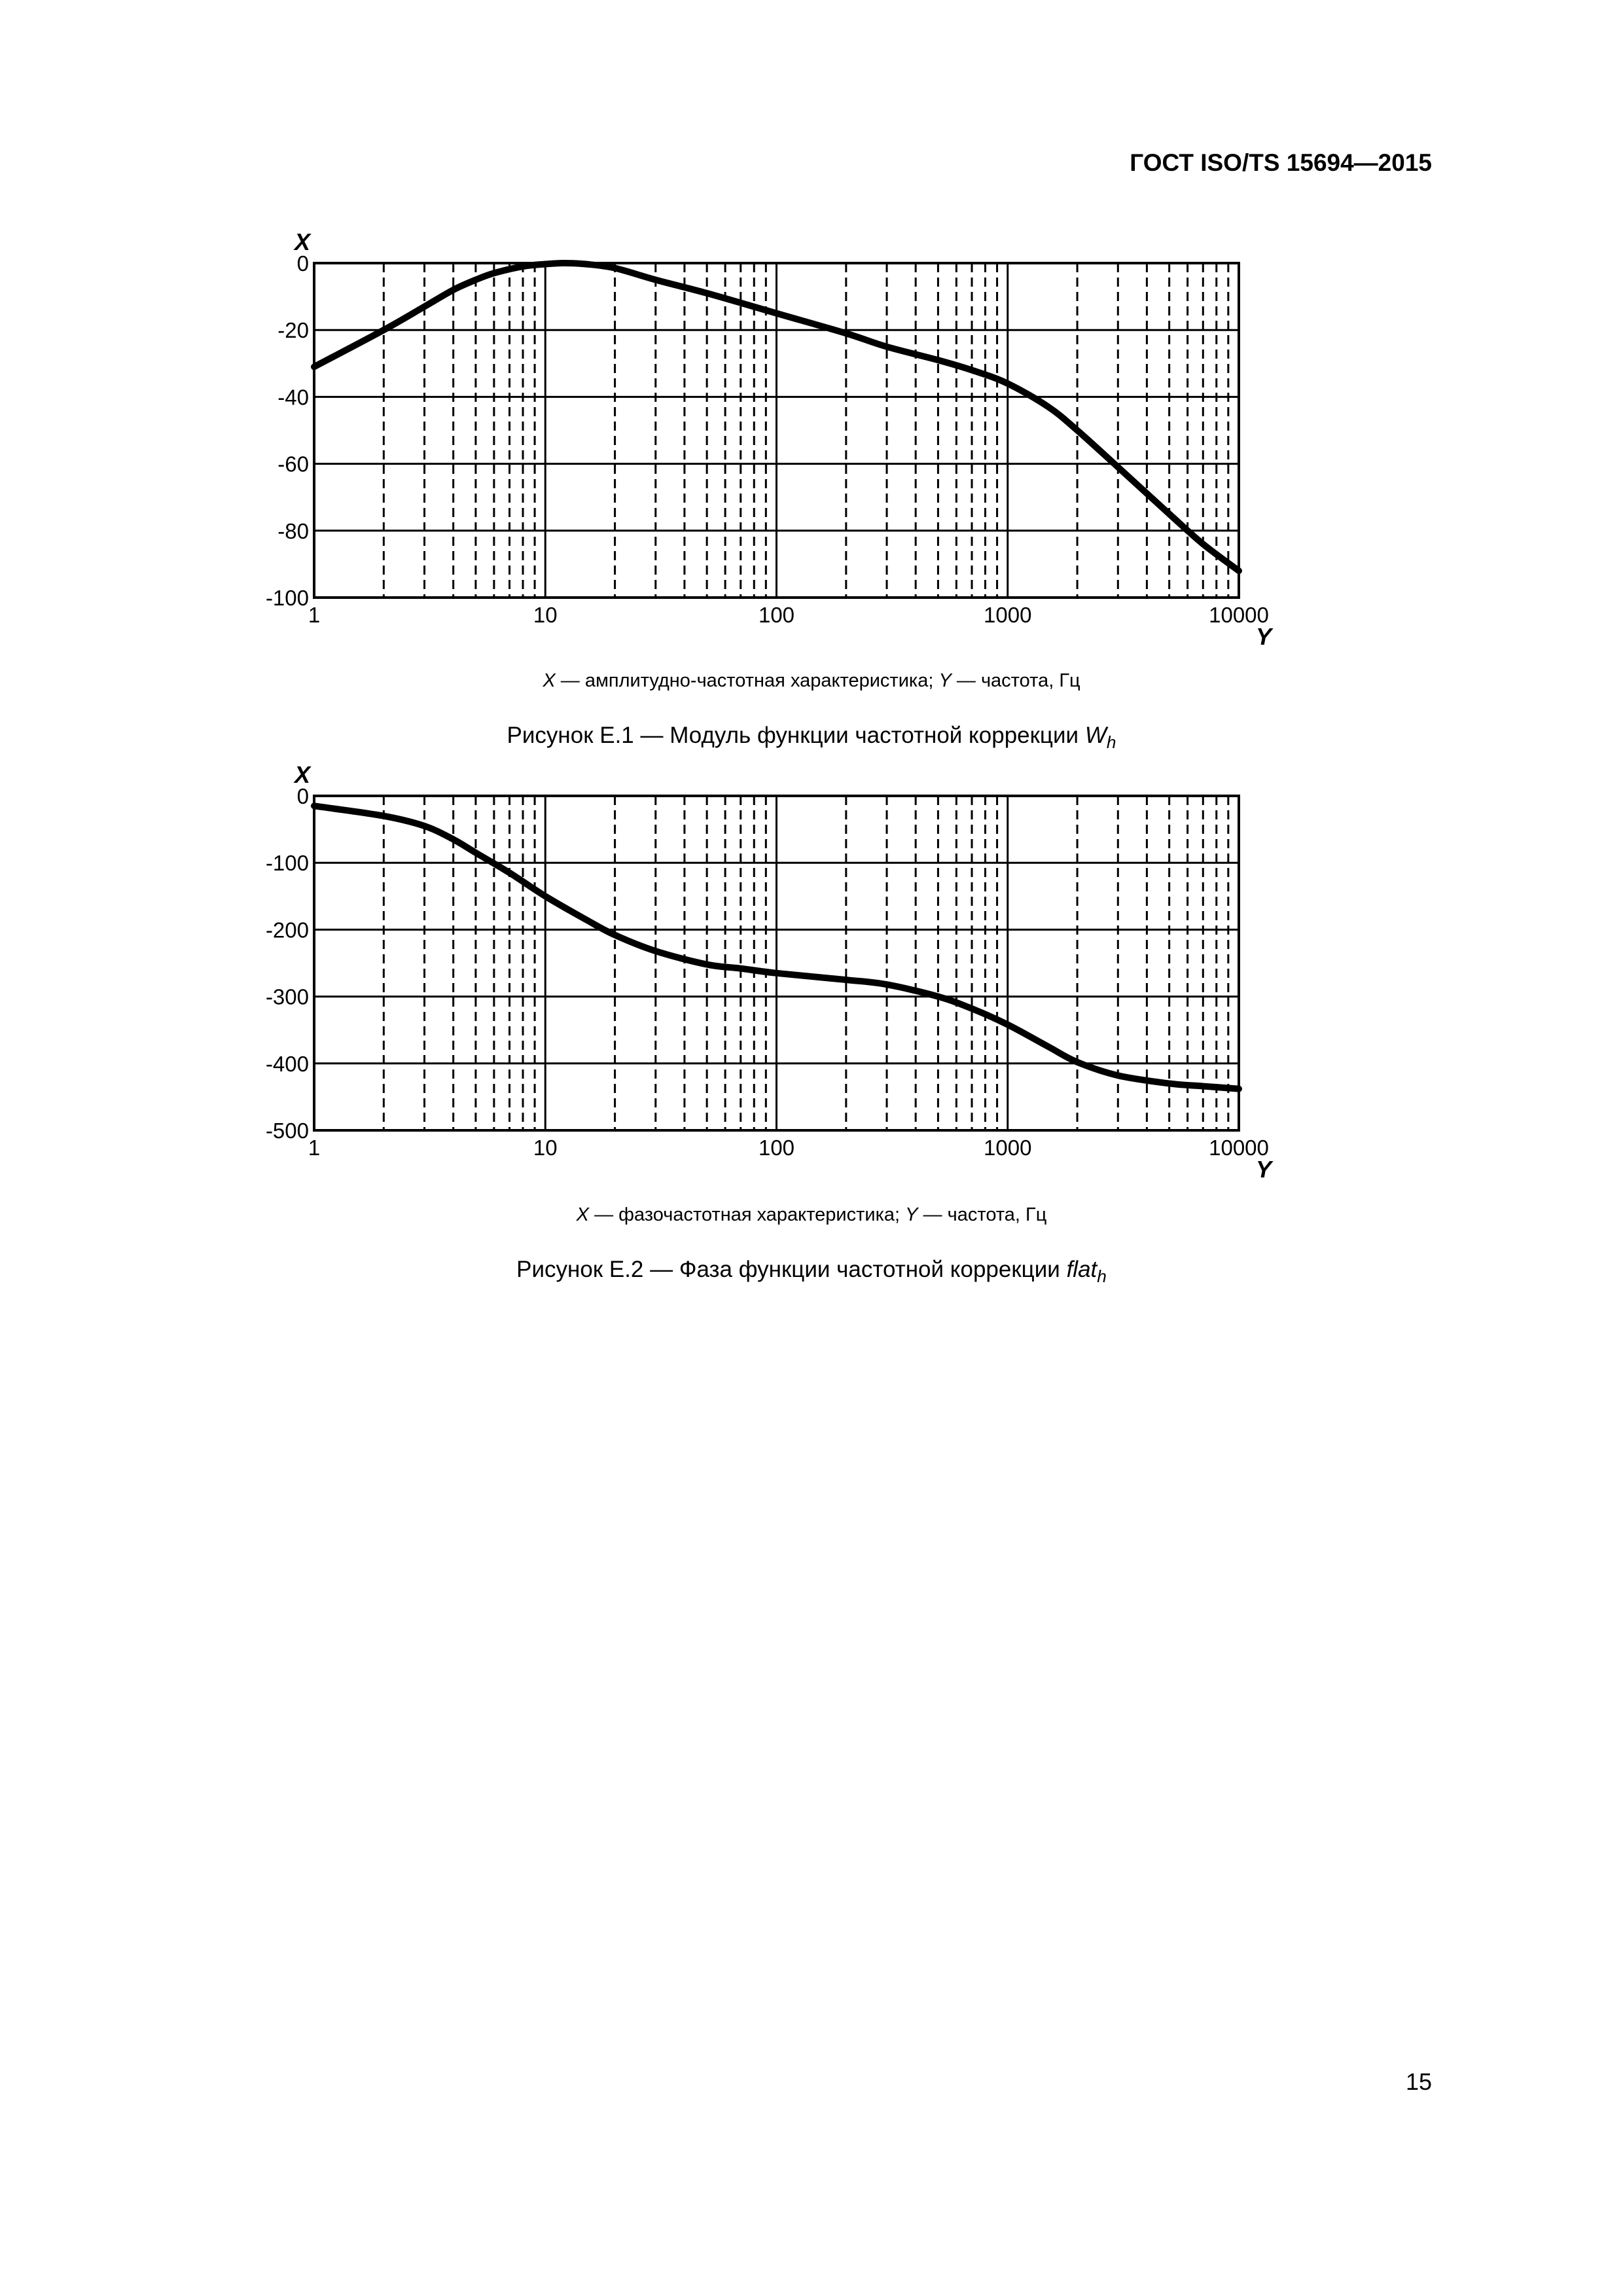 The width and height of the screenshot is (1623, 2296). Describe the element at coordinates (1418, 2081) in the screenshot. I see `page-number: 15` at that location.